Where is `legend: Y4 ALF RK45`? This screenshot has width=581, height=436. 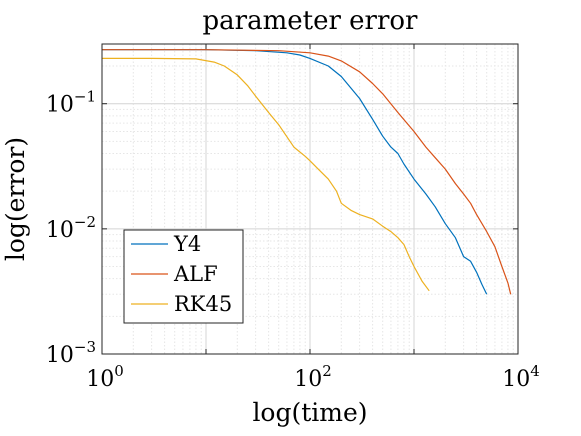 legend: Y4 ALF RK45 is located at coordinates (183, 276).